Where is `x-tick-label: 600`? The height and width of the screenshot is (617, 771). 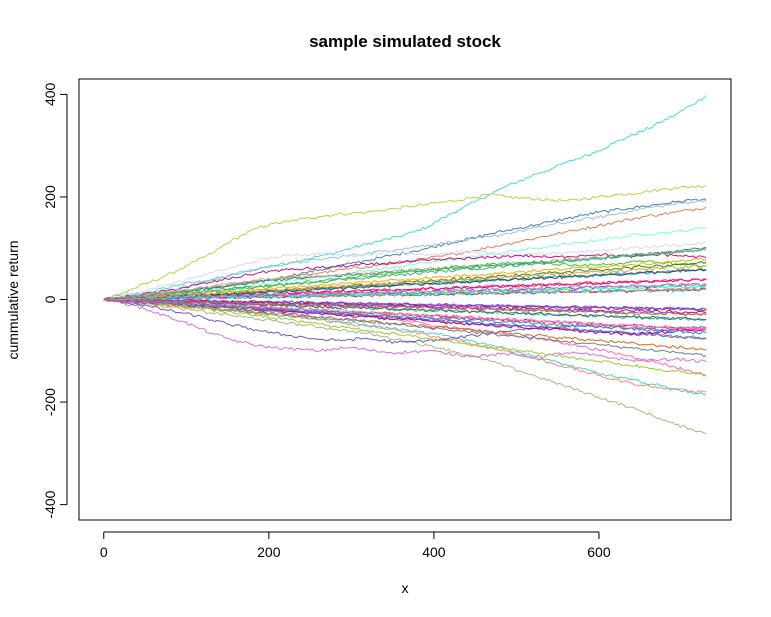 x-tick-label: 600 is located at coordinates (599, 552).